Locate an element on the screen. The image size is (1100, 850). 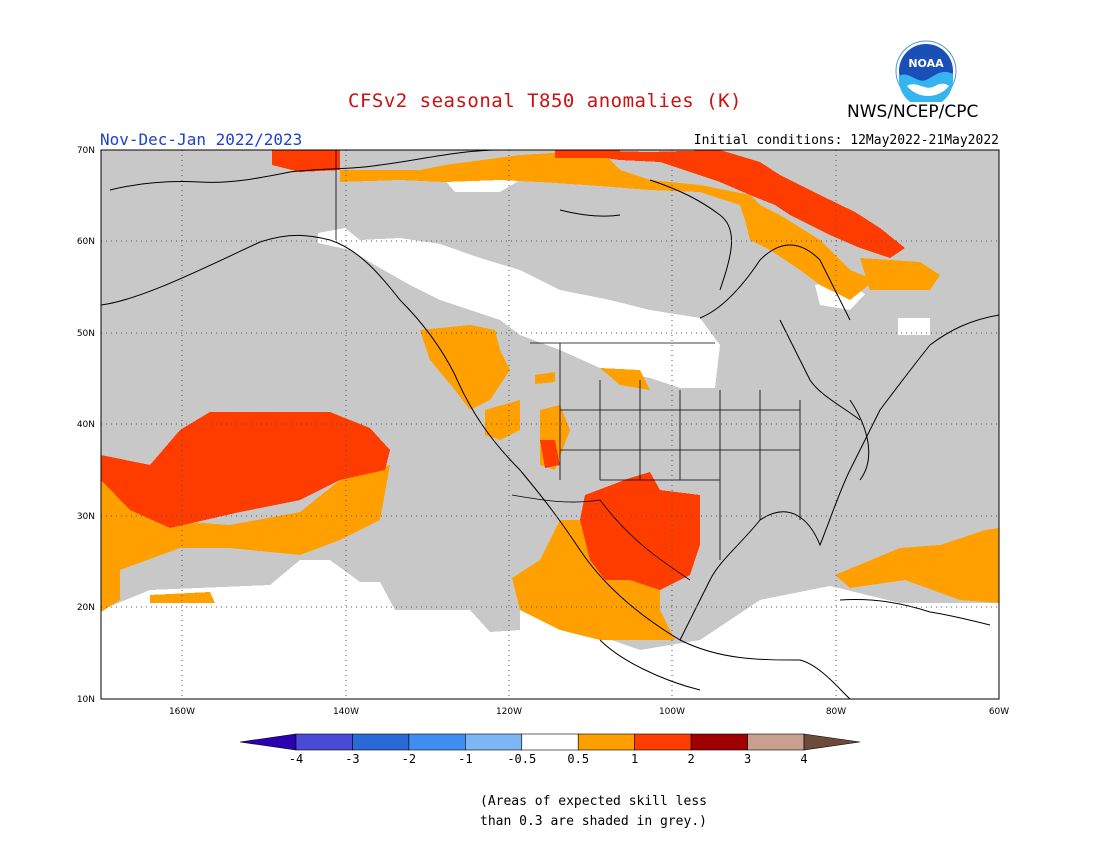
lon-label: 160W is located at coordinates (182, 712).